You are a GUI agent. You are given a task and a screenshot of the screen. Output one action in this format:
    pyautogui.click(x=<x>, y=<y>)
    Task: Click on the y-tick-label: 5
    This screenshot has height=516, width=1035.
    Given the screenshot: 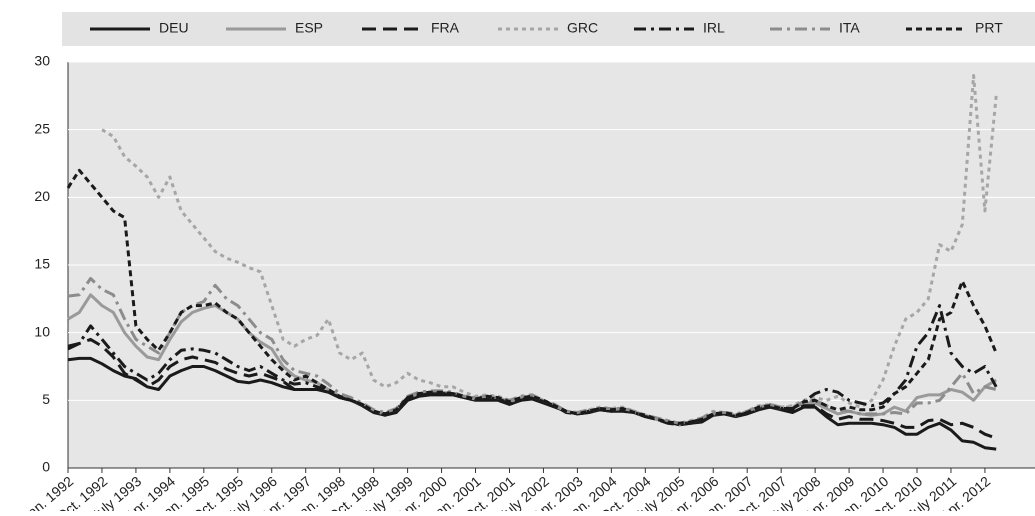 What is the action you would take?
    pyautogui.click(x=46, y=399)
    